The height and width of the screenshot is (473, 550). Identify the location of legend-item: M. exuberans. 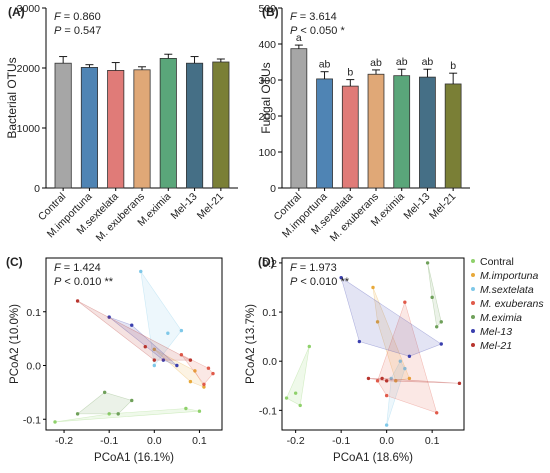
(512, 304).